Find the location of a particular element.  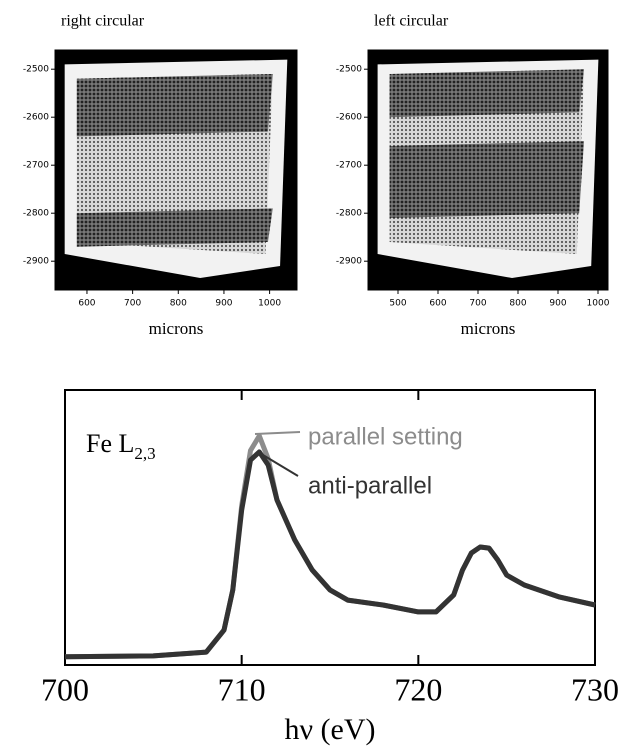

x-tick-label: 720 is located at coordinates (418, 689).